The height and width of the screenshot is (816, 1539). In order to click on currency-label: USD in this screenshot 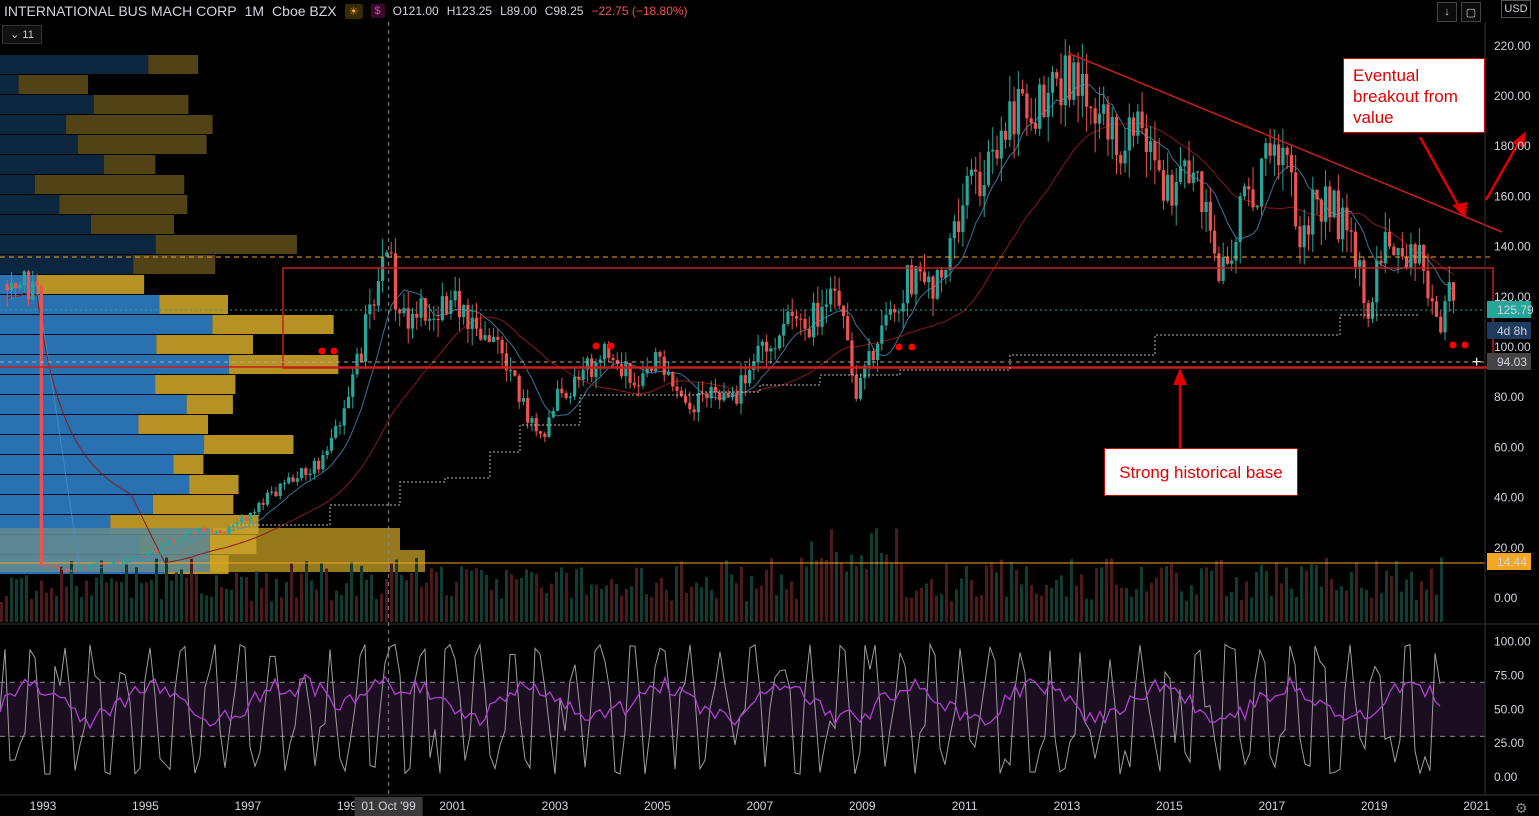, I will do `click(1516, 9)`.